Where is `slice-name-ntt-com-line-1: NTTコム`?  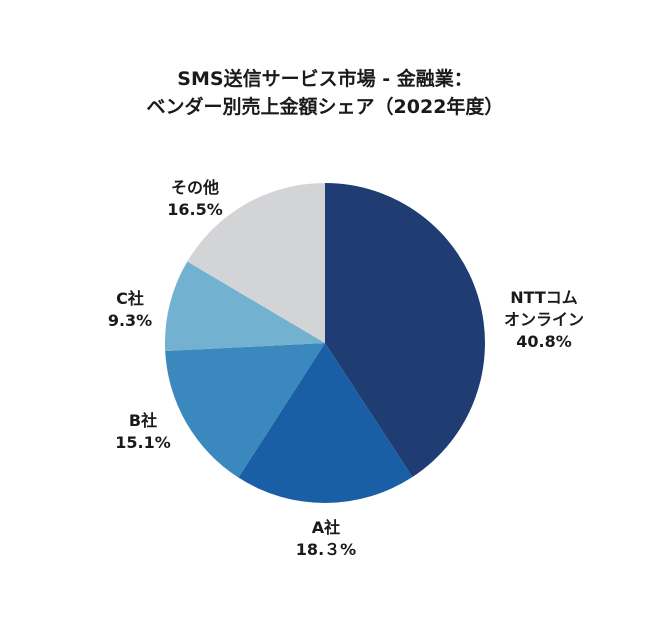 slice-name-ntt-com-line-1: NTTコム is located at coordinates (544, 297).